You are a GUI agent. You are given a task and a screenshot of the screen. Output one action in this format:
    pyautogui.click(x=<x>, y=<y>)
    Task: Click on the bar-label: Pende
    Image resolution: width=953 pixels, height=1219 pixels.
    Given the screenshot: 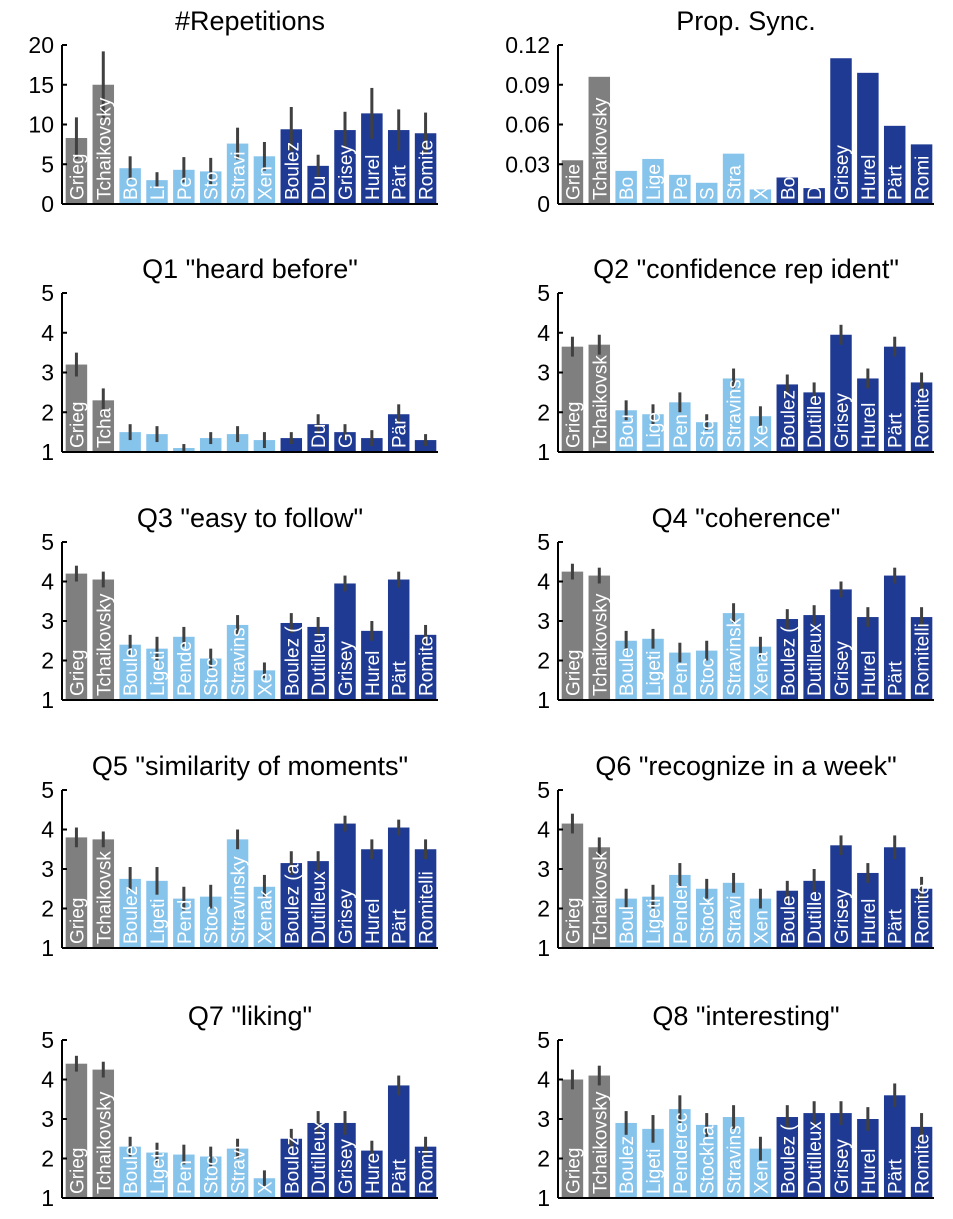 What is the action you would take?
    pyautogui.click(x=185, y=668)
    